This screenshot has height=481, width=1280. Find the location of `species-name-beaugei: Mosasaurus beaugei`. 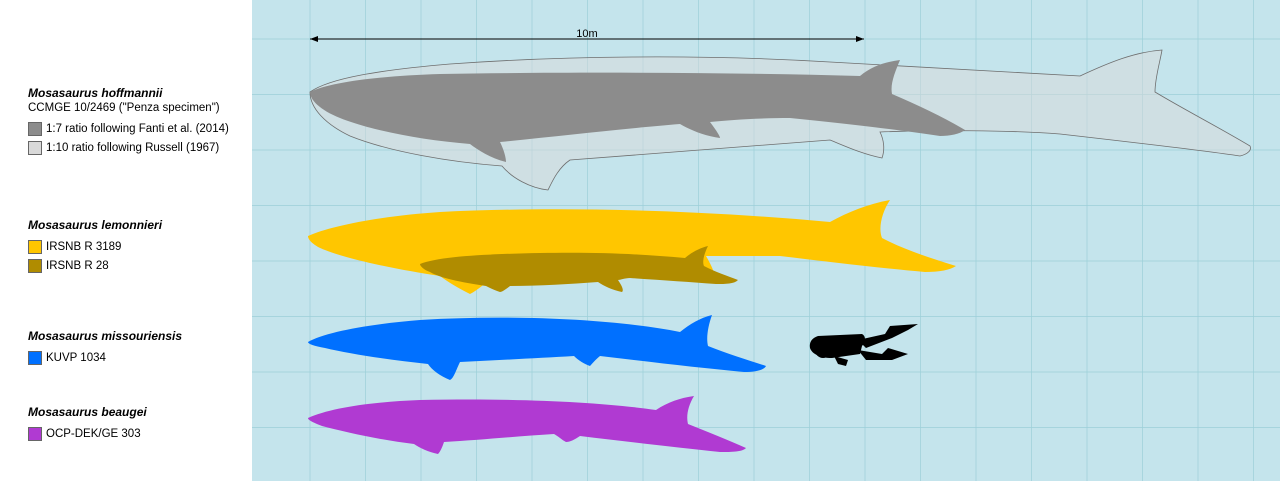

species-name-beaugei: Mosasaurus beaugei is located at coordinates (87, 412).